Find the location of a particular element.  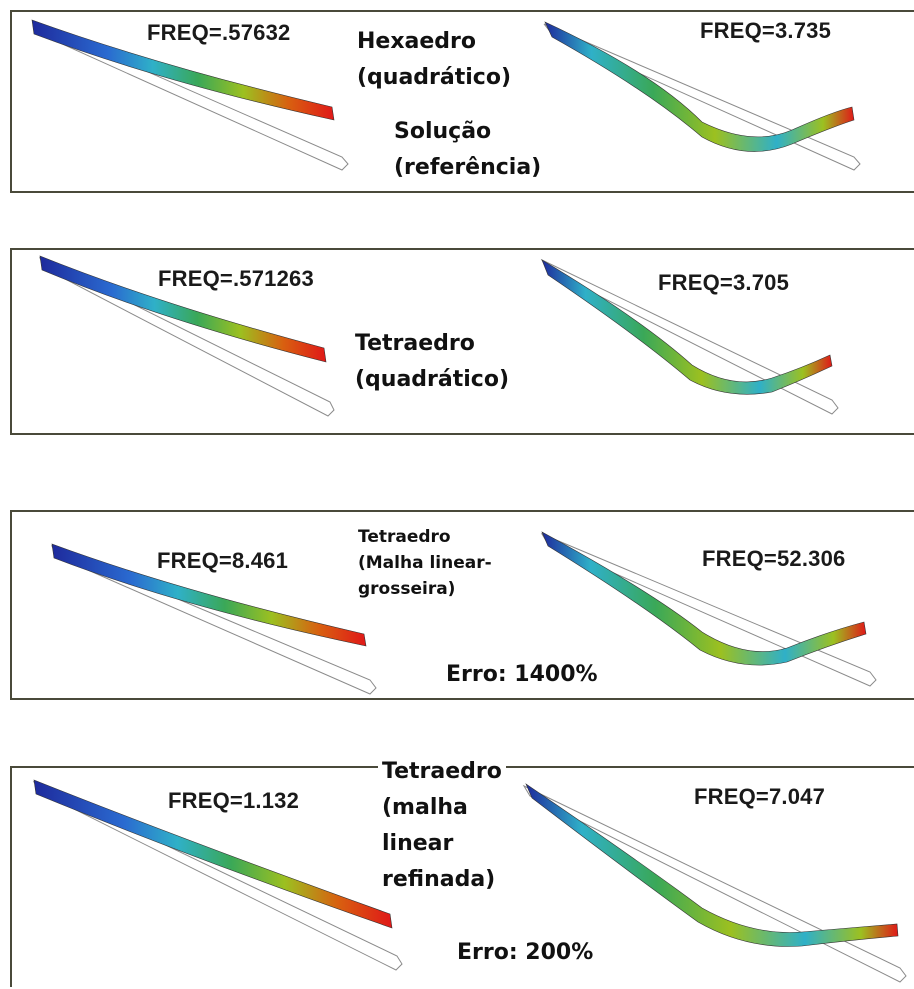

freq-right-label: FREQ=3.735 is located at coordinates (766, 30).